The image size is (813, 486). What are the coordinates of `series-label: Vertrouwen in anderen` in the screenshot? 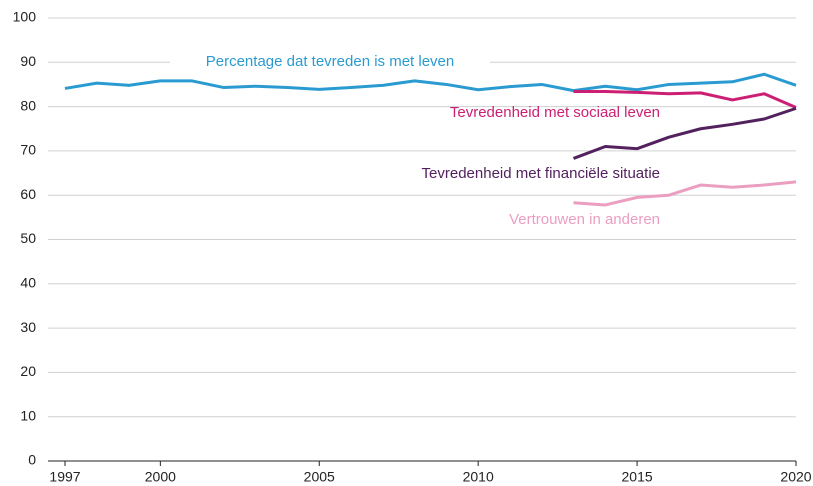 It's located at (584, 219).